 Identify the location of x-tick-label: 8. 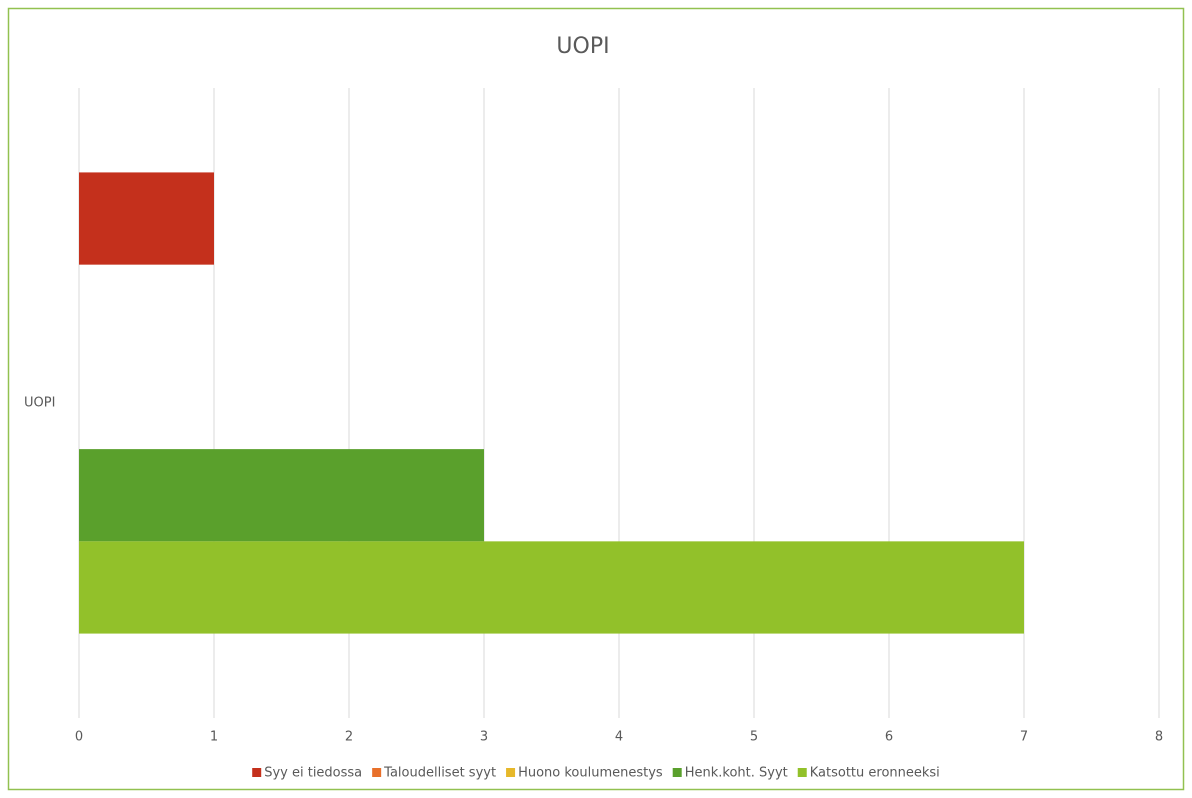
(1159, 737).